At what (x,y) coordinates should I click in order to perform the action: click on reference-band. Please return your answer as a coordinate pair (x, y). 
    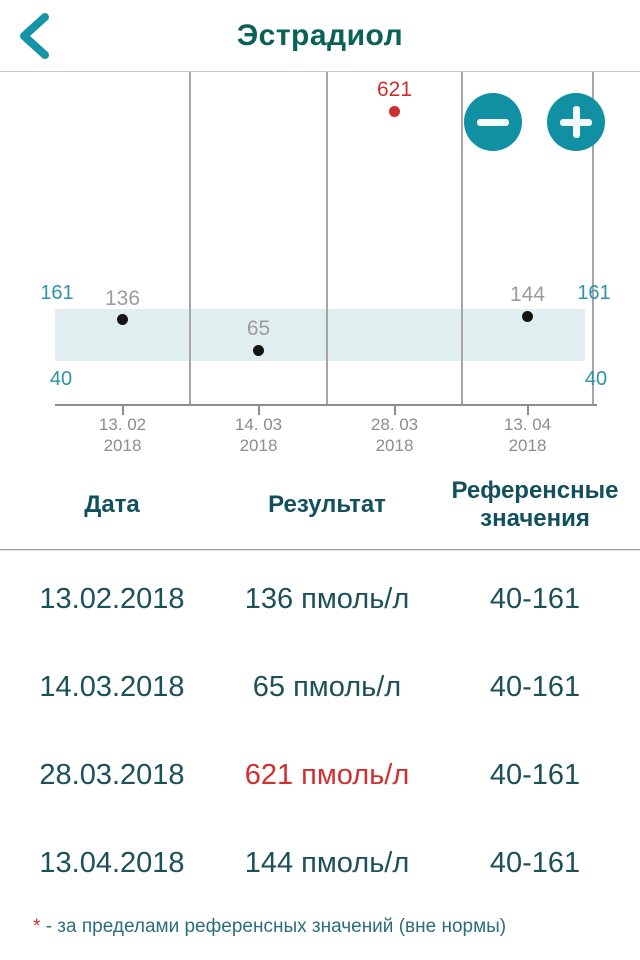
    Looking at the image, I should click on (320, 335).